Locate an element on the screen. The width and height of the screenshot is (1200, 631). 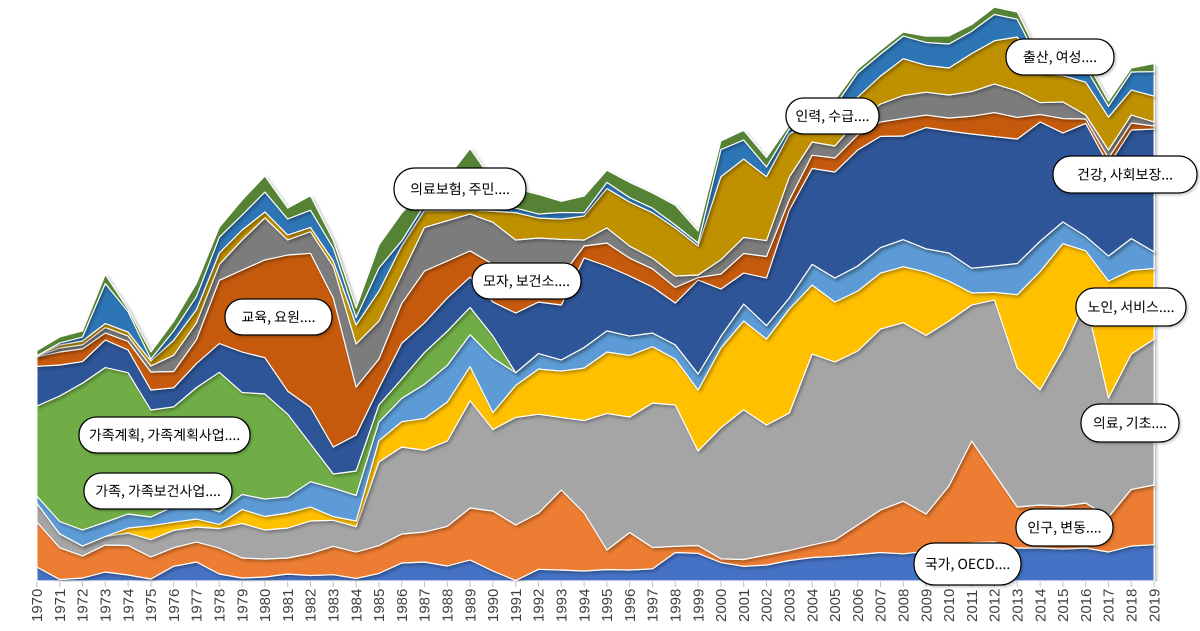
svg-text: 1970 is located at coordinates (37, 605).